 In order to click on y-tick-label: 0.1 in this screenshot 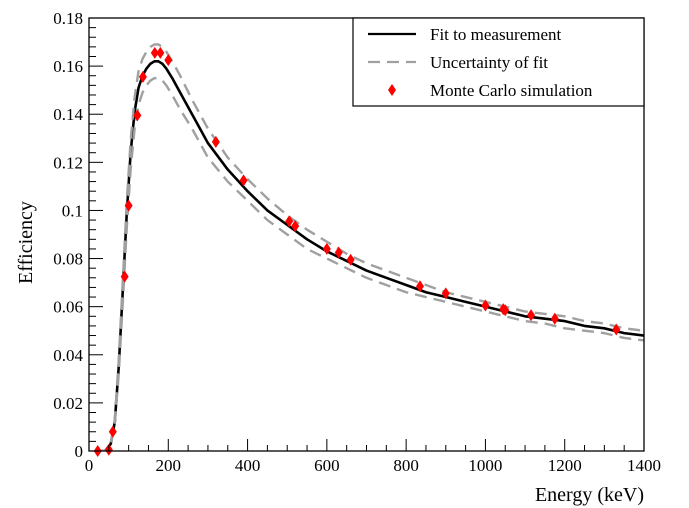, I will do `click(72, 210)`.